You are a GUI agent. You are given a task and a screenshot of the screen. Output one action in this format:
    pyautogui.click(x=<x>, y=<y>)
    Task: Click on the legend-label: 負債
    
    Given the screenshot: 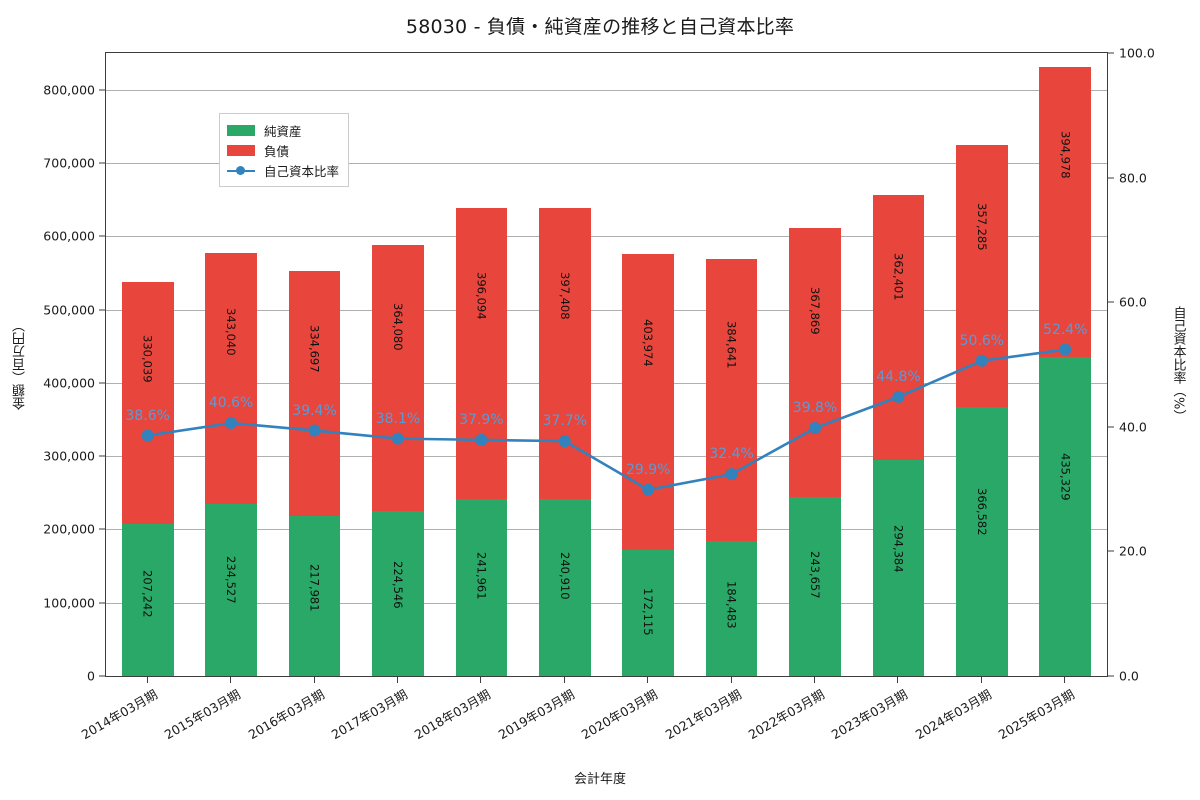 What is the action you would take?
    pyautogui.click(x=277, y=151)
    